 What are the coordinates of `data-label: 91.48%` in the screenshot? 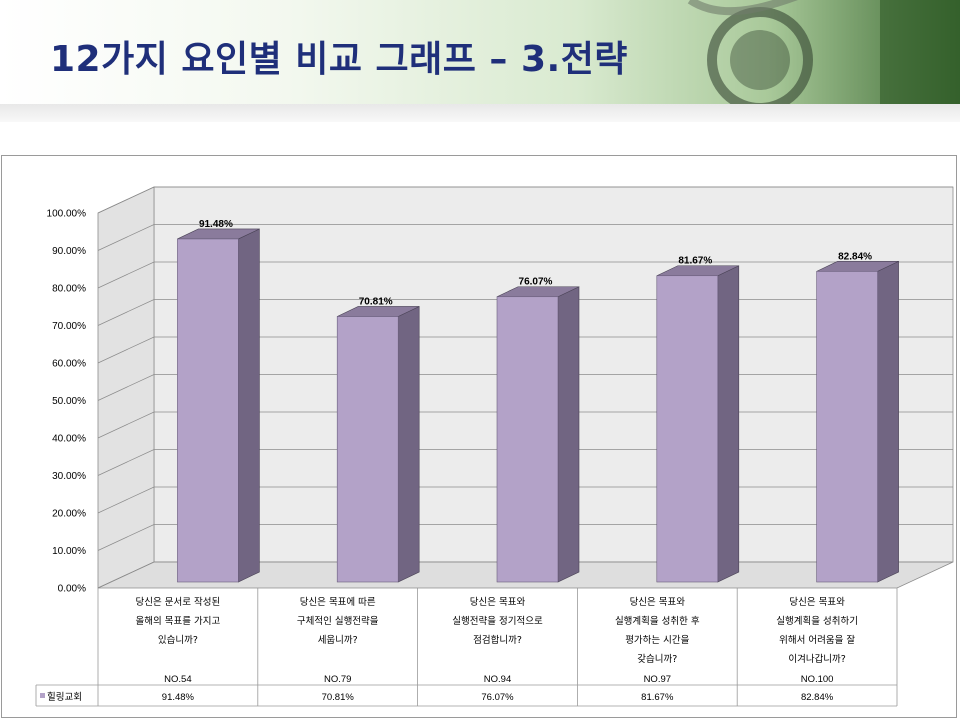 It's located at (216, 224).